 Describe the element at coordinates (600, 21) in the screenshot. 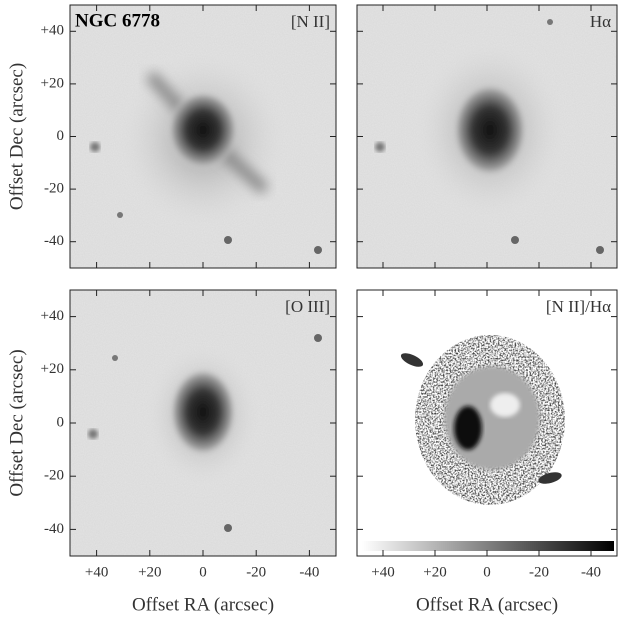

I see `panel-label: Hα` at that location.